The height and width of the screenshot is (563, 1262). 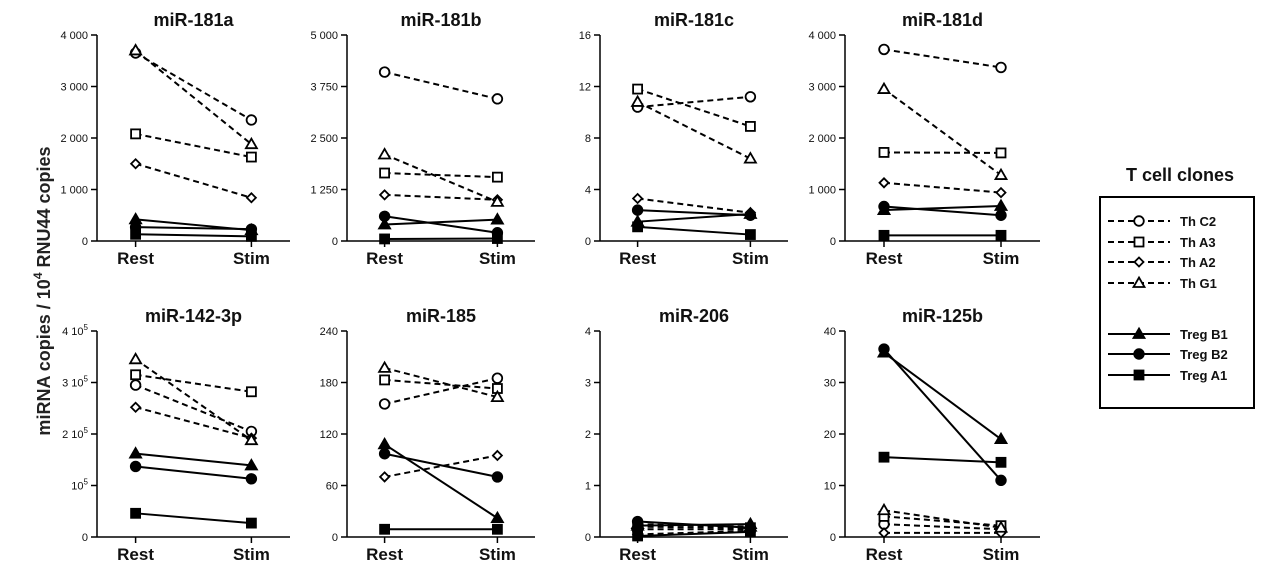 I want to click on chart-title: miR-181b, so click(x=440, y=20).